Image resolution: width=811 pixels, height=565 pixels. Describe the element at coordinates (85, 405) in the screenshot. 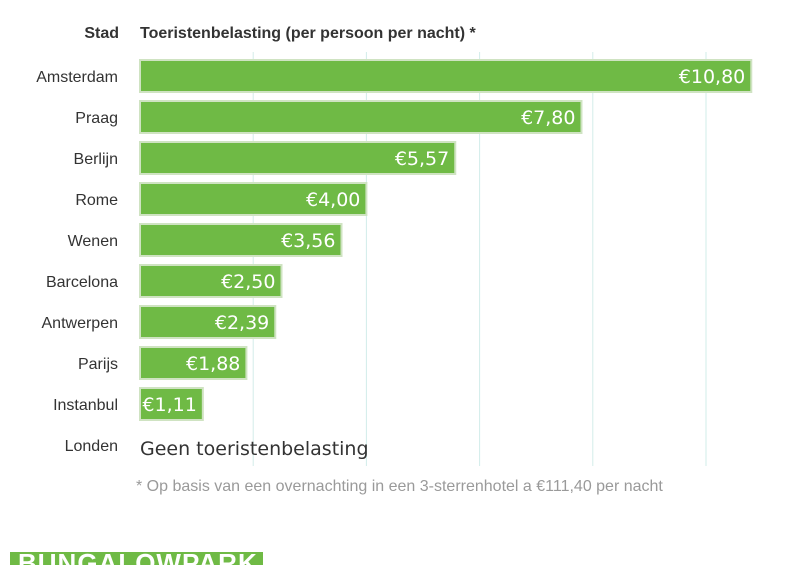

I see `category-label: Instanbul` at that location.